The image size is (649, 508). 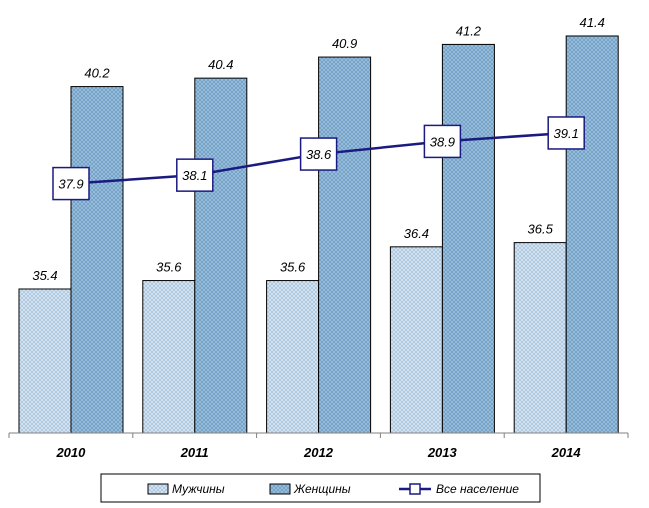 I want to click on line-marker-2014: 39.1, so click(x=566, y=133).